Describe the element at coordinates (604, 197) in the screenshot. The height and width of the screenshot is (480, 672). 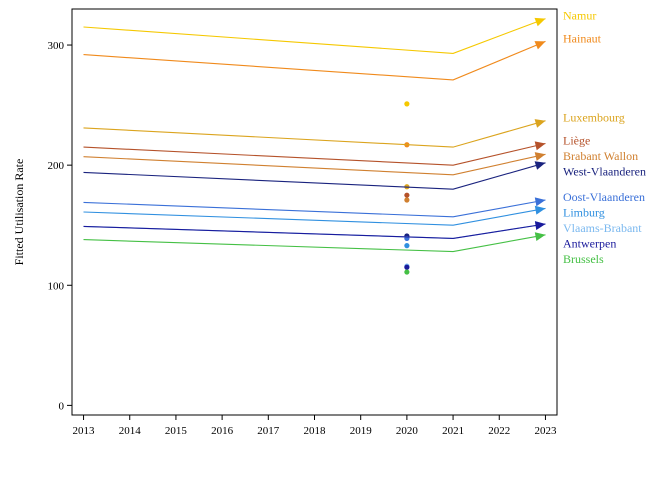
I see `legend-label: Oost-Vlaanderen` at that location.